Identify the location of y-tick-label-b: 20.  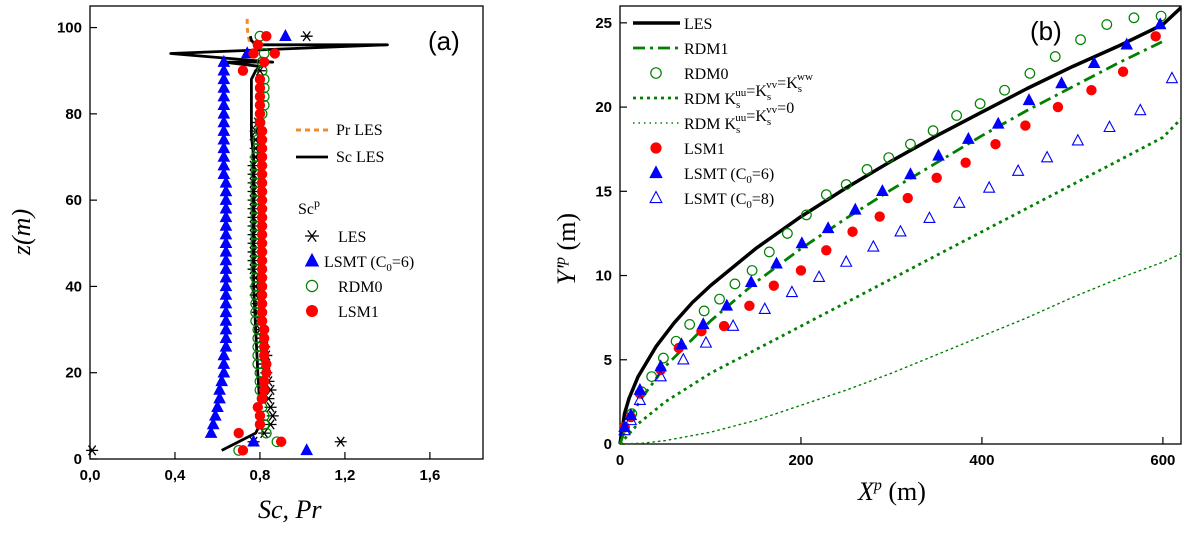
(603, 107).